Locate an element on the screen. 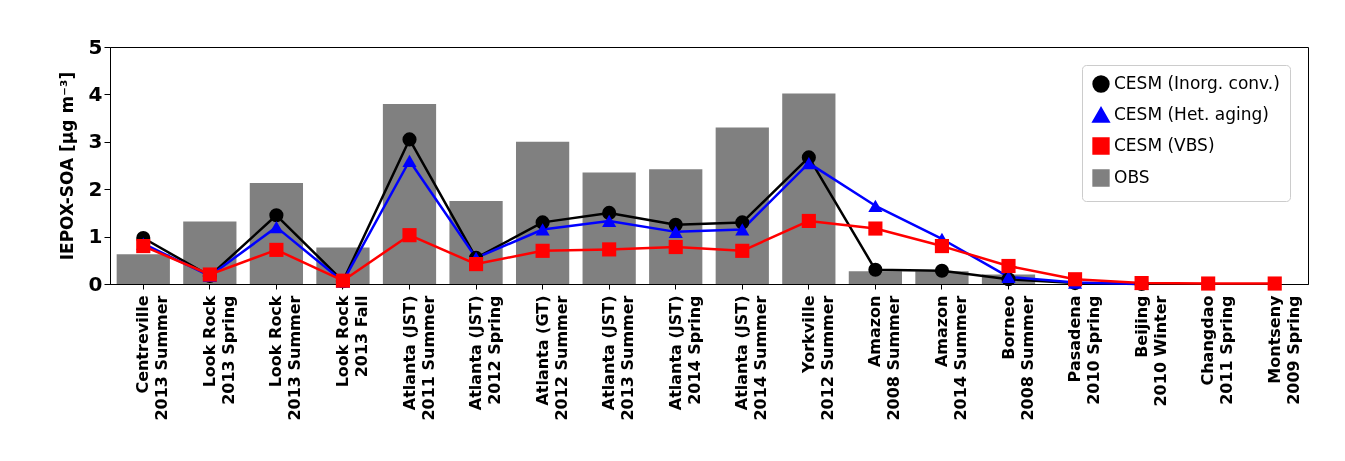 The image size is (1345, 461). y-axis-title: IEPOX-SOA [μg m⁻³] is located at coordinates (66, 166).